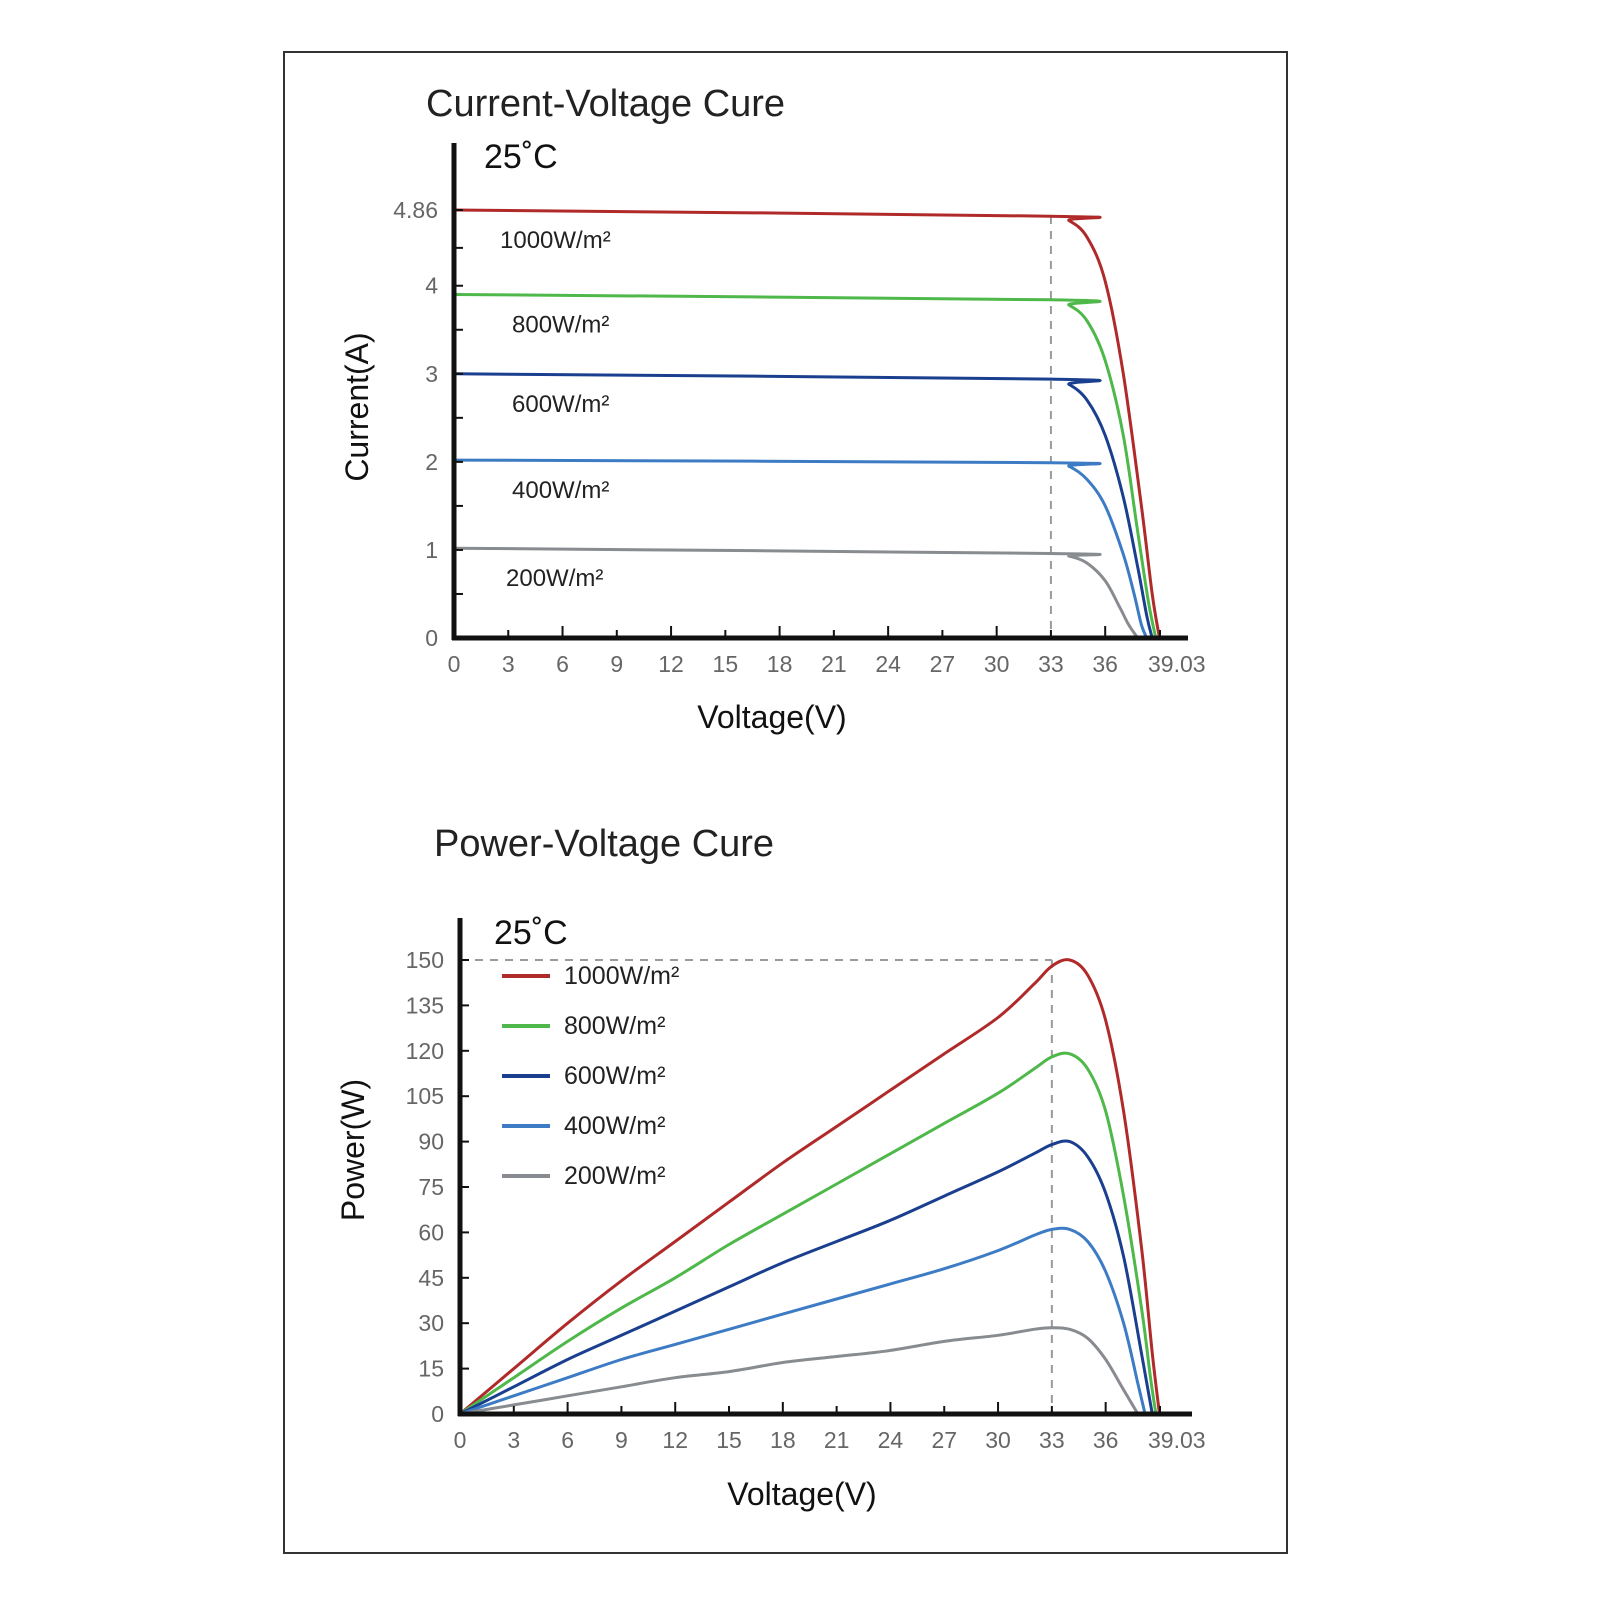 The image size is (1600, 1600). I want to click on iv-x-tick-label: 27, so click(943, 664).